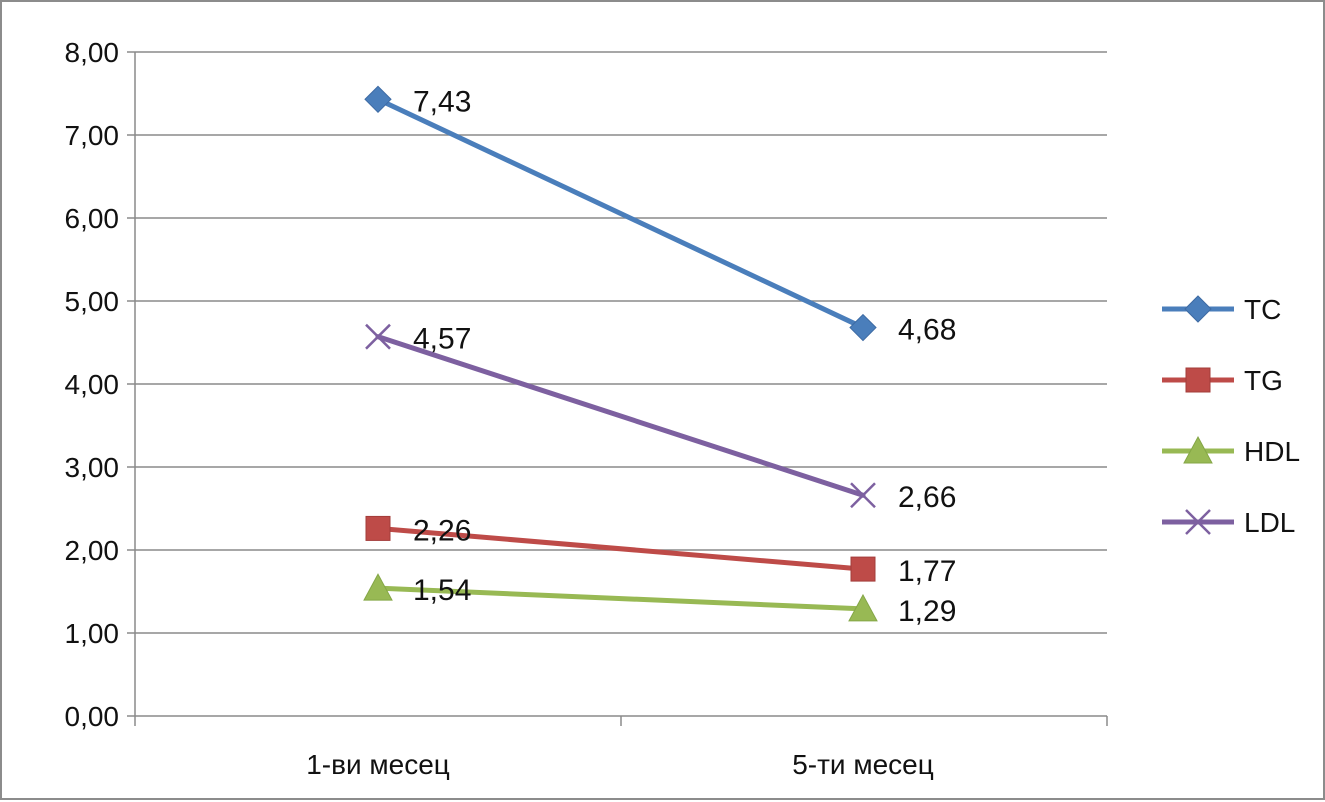 This screenshot has width=1325, height=802. I want to click on legend-item-tg: TG, so click(1222, 380).